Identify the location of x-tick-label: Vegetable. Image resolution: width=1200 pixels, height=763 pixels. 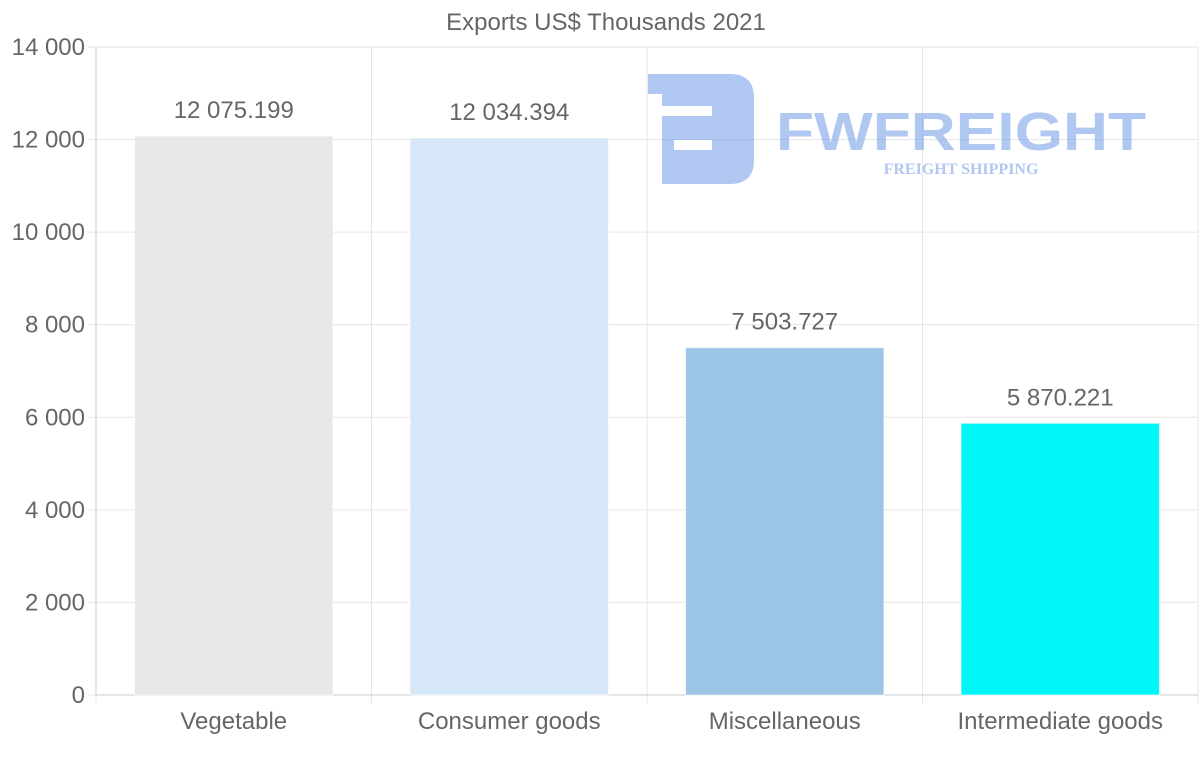
(233, 721).